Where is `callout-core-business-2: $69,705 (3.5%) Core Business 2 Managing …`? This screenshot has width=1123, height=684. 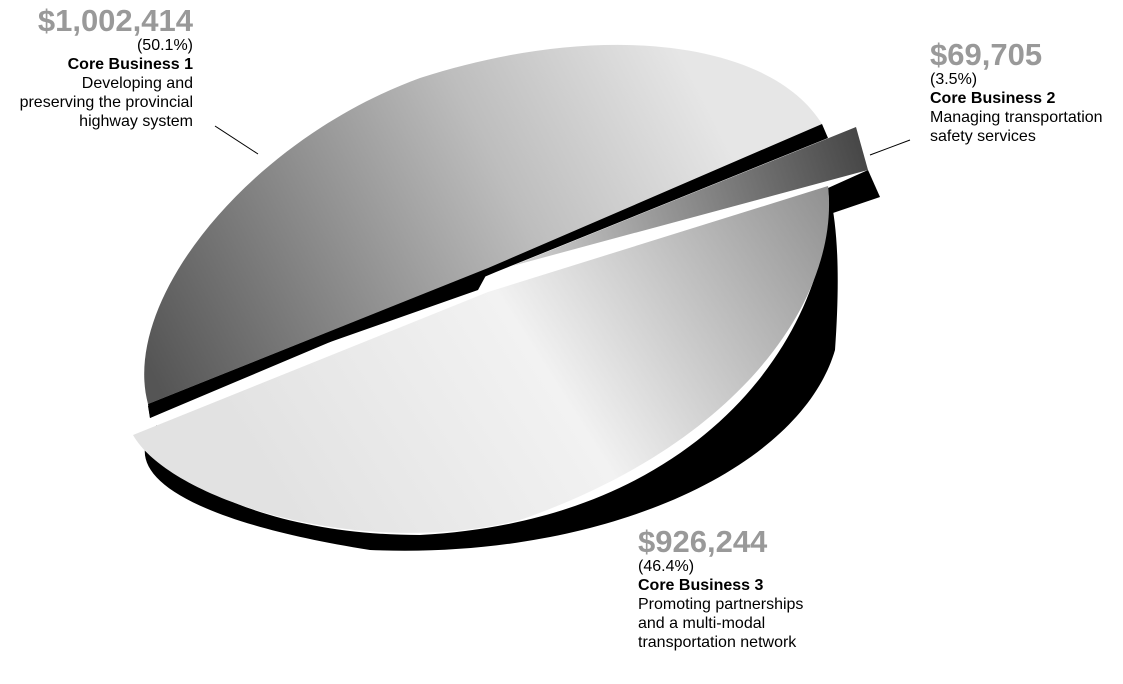 callout-core-business-2: $69,705 (3.5%) Core Business 2 Managing … is located at coordinates (1025, 91).